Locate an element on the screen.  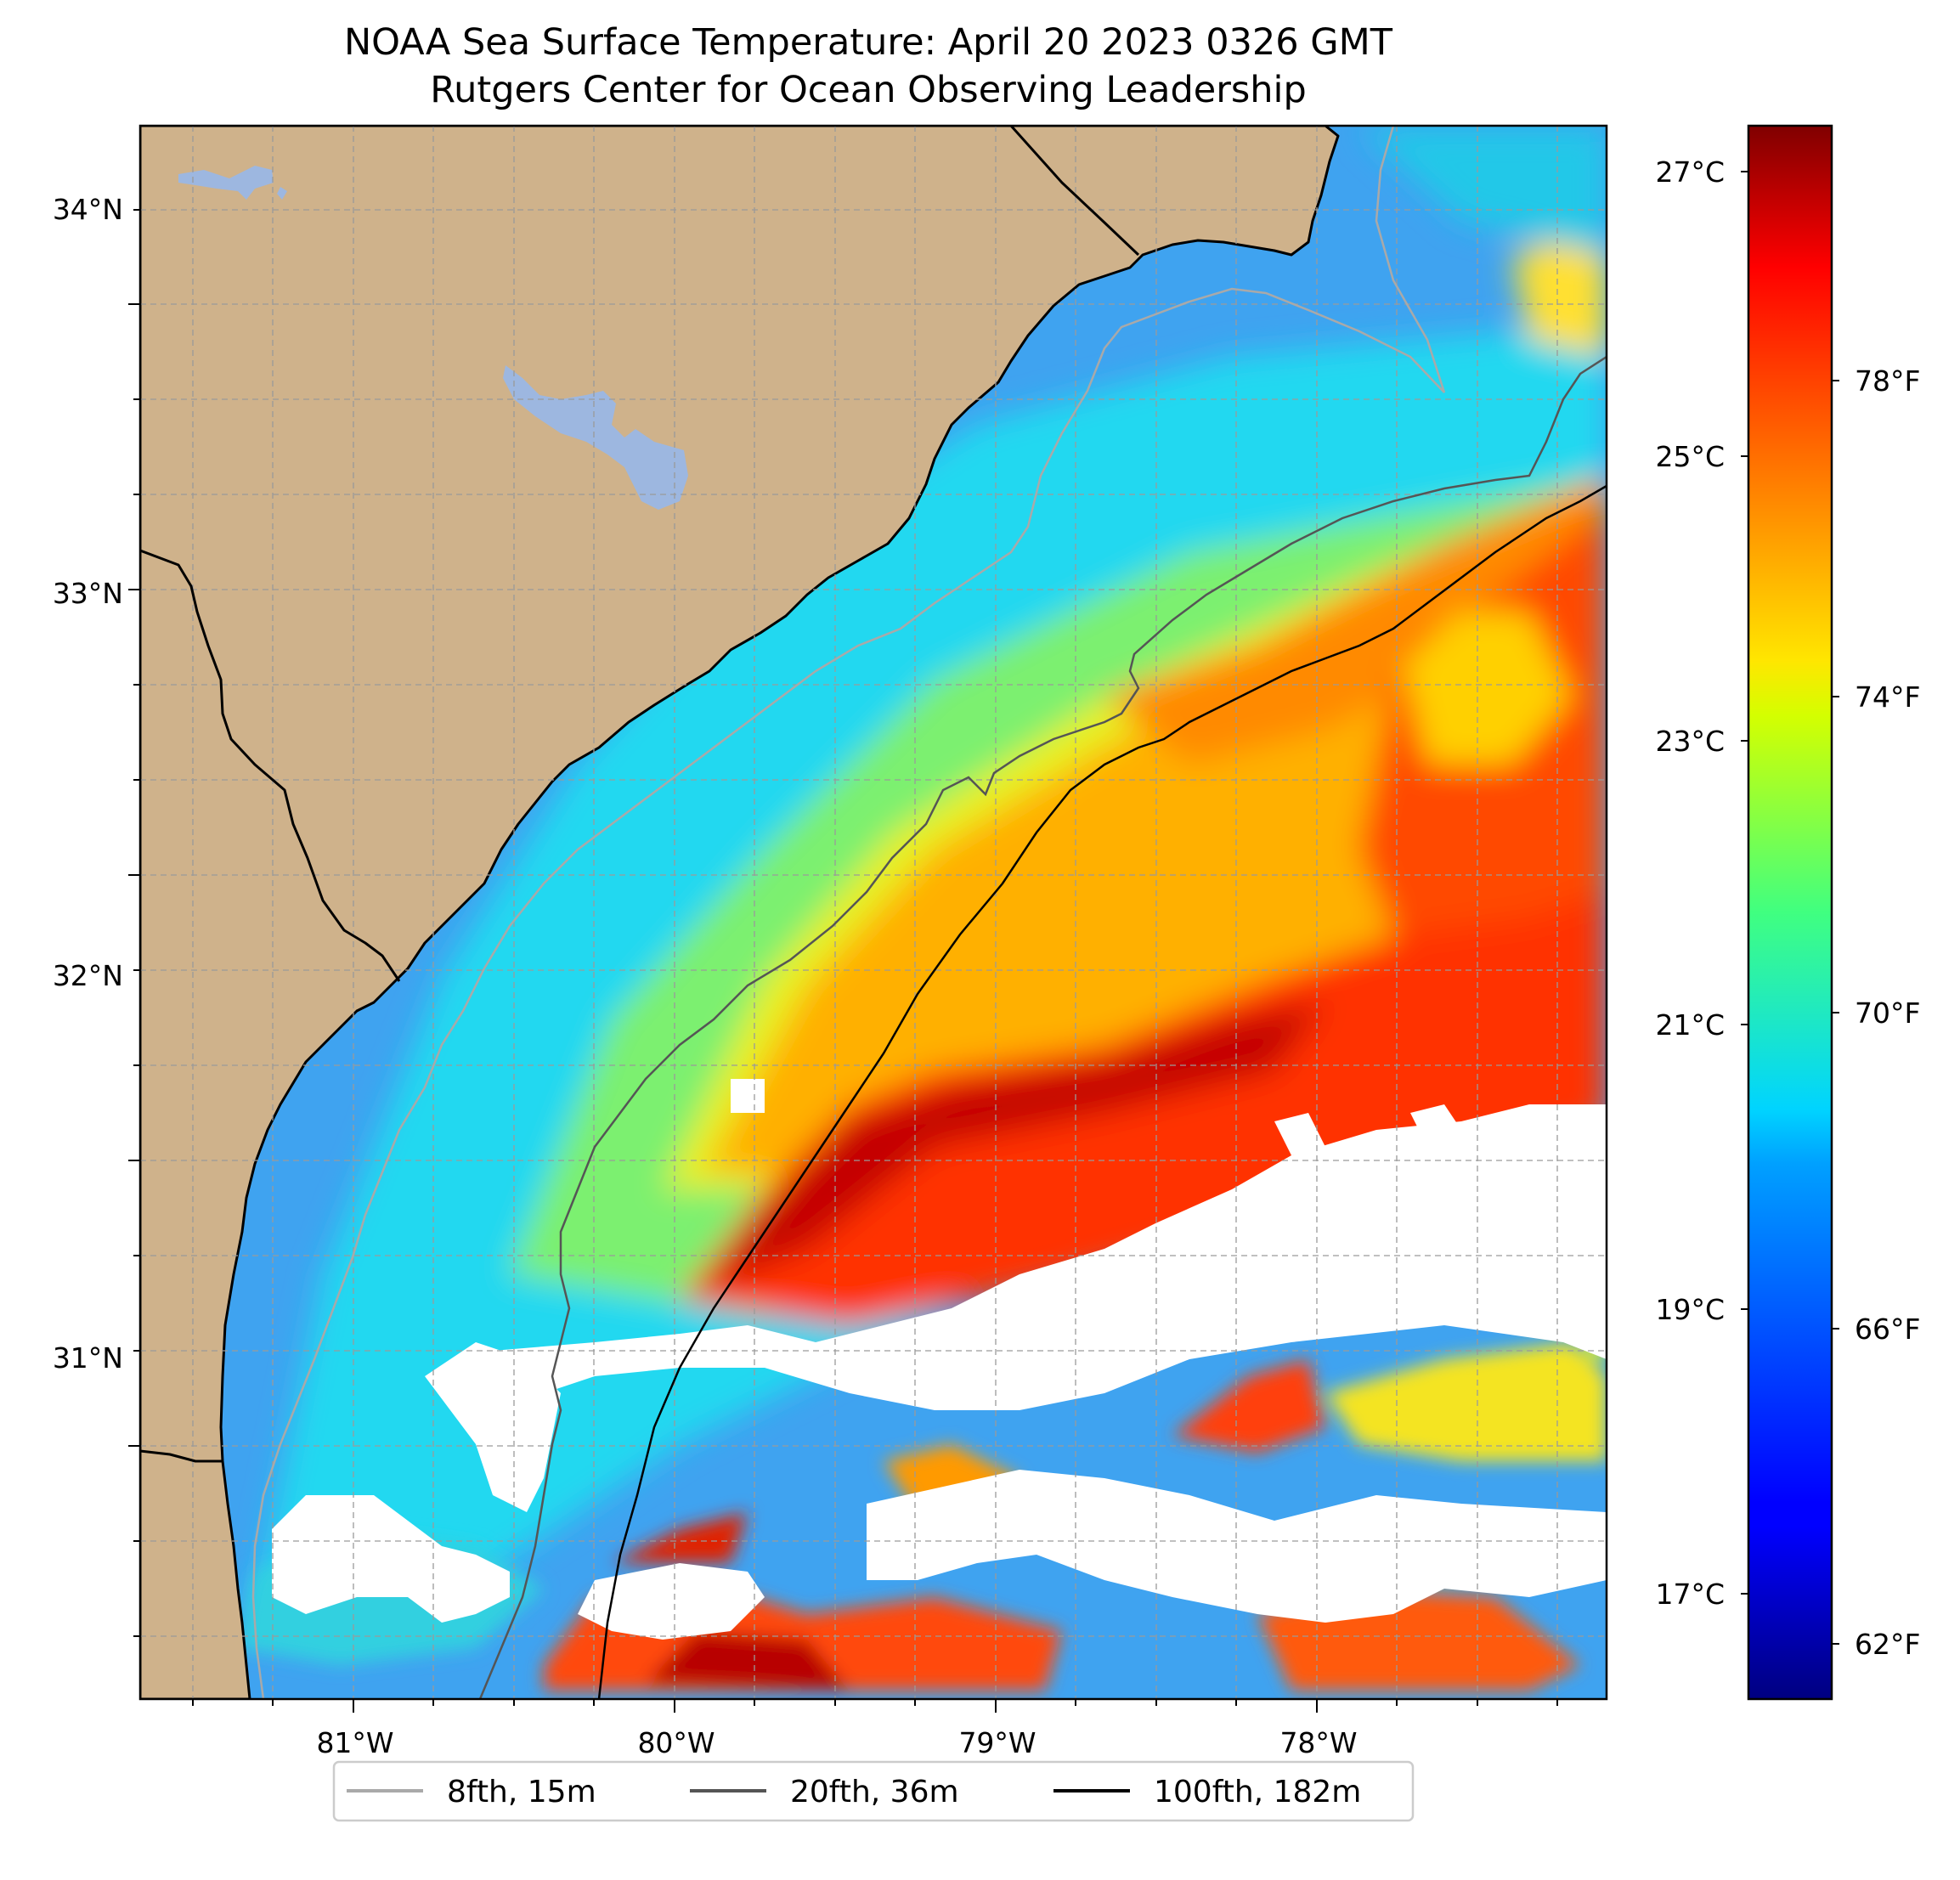
celsius-tick-label: 21°C is located at coordinates (1690, 1025).